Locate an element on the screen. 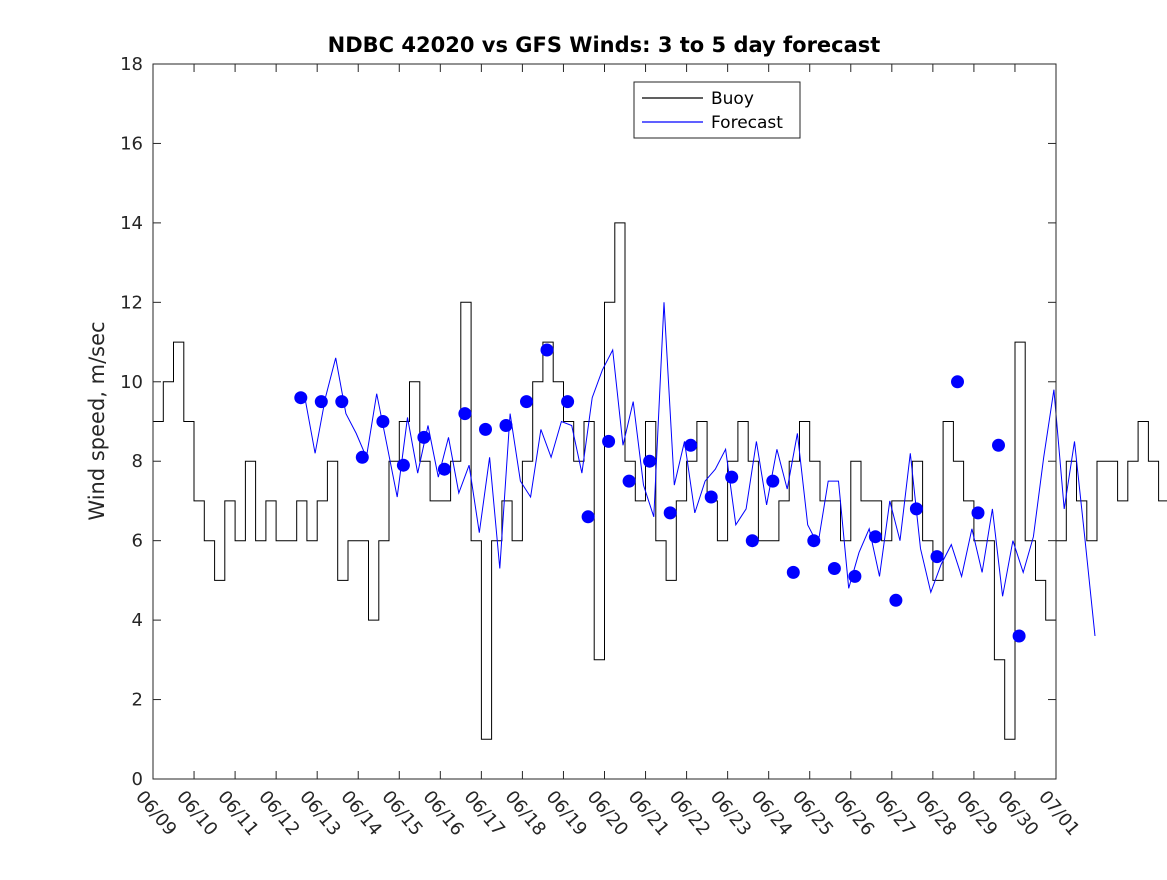  y-tick-label: 8 is located at coordinates (137, 461).